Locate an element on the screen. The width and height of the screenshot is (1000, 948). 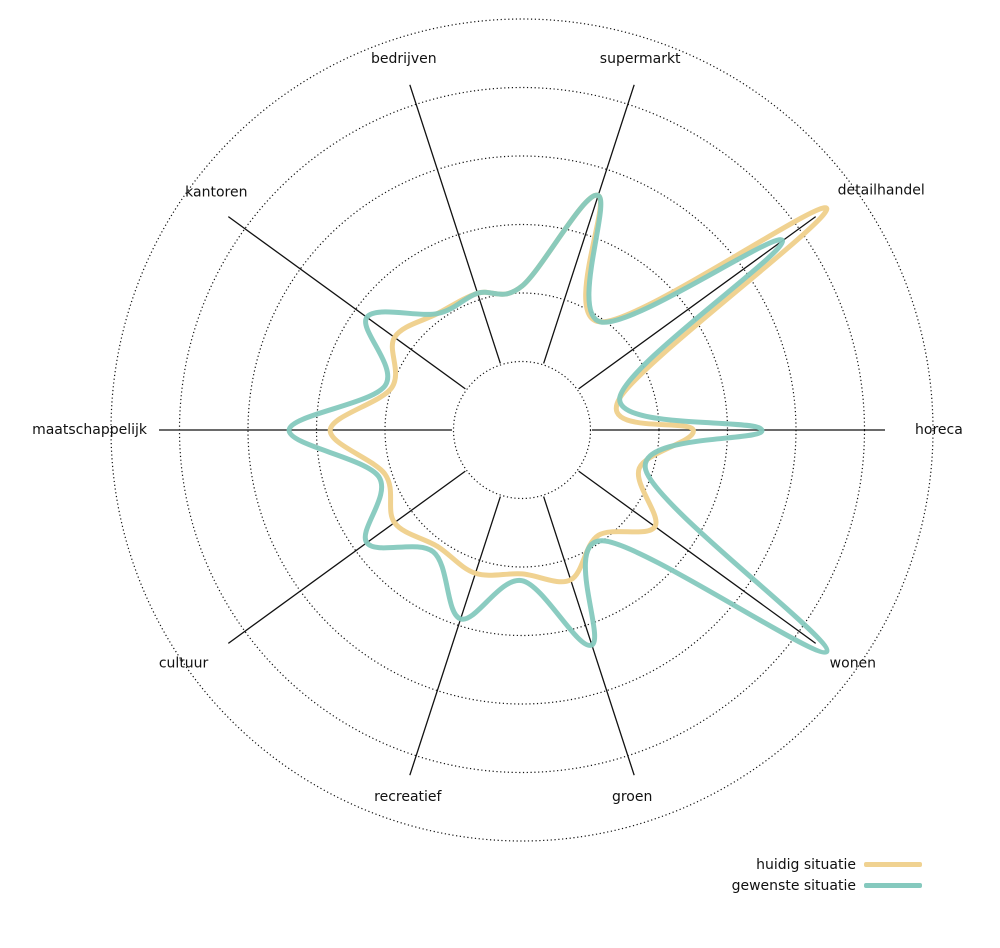
axis-label-detailhandel: detailhandel is located at coordinates (881, 191).